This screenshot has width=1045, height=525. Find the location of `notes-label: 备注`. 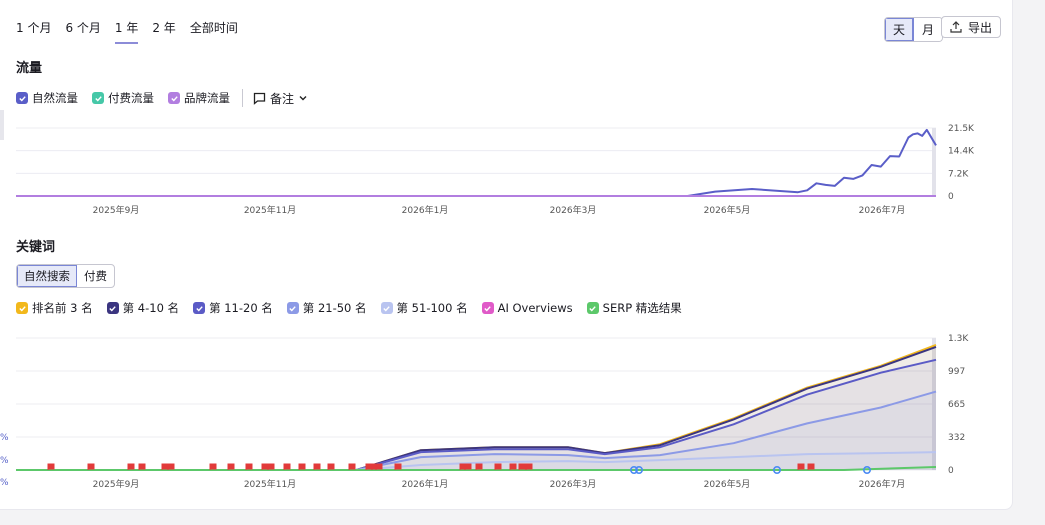

notes-label: 备注 is located at coordinates (282, 98).